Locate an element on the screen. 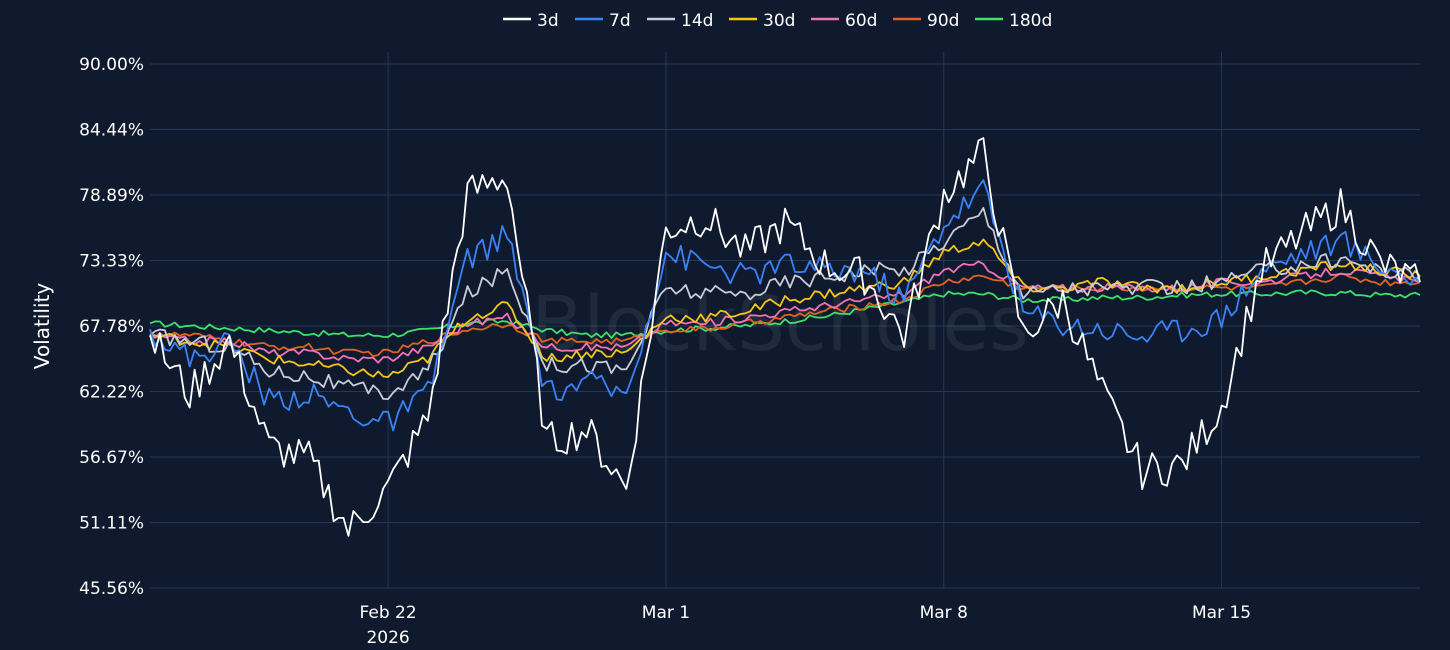 This screenshot has height=650, width=1450. y-tick-label: 78.89% is located at coordinates (111, 196).